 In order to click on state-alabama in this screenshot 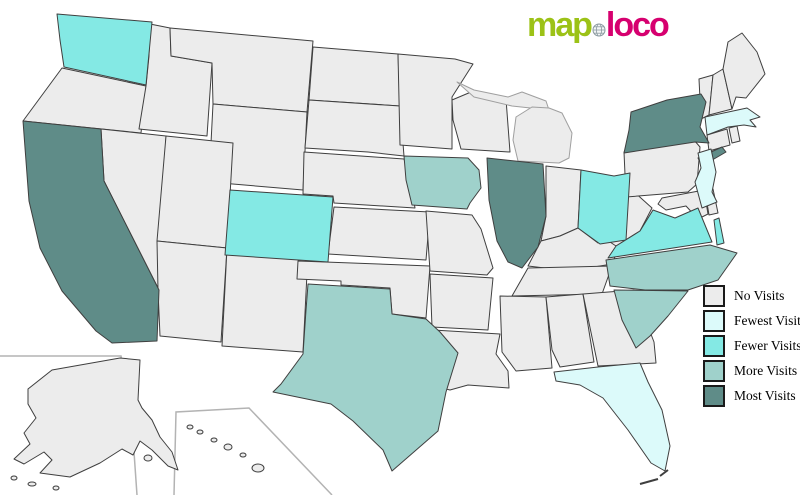, I will do `click(570, 330)`.